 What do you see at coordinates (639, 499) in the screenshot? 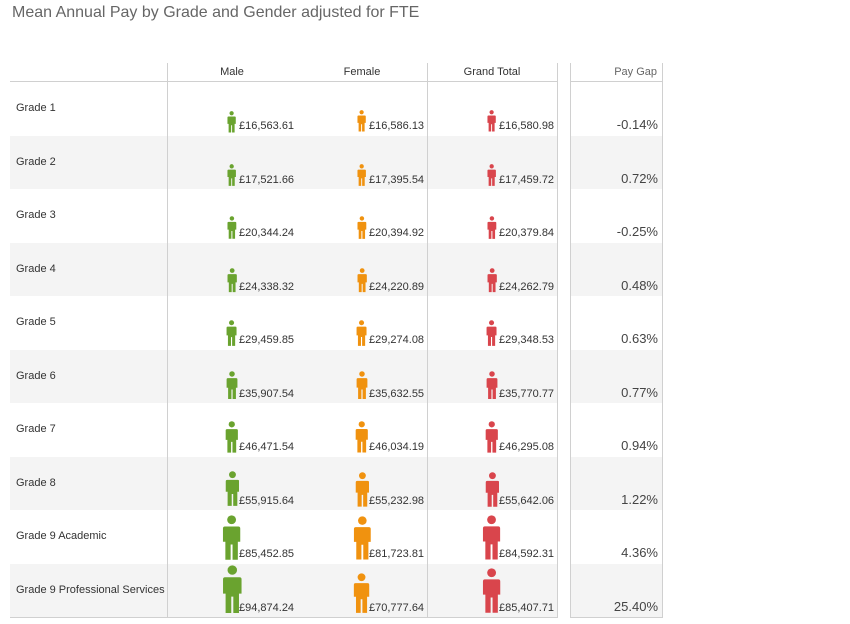
I see `pay-gap-value: 1.22%` at bounding box center [639, 499].